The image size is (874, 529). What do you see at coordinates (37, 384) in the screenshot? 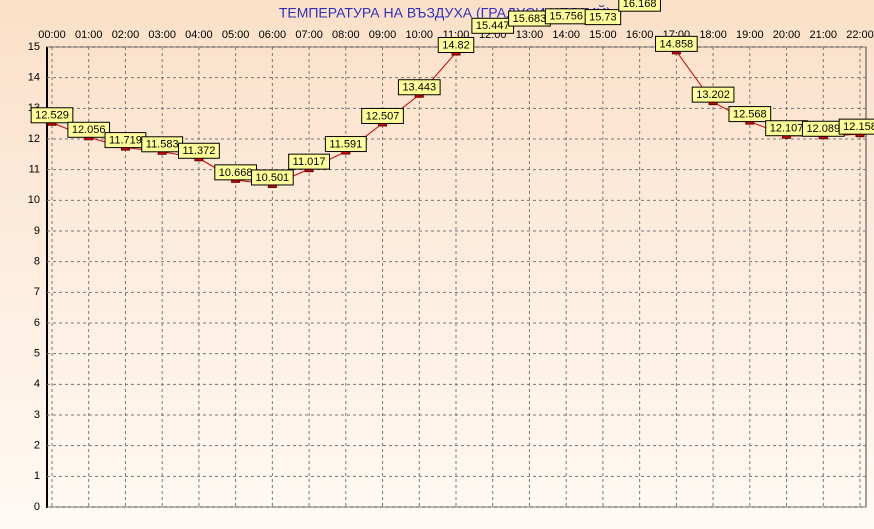
I see `y-tick-label: 4` at bounding box center [37, 384].